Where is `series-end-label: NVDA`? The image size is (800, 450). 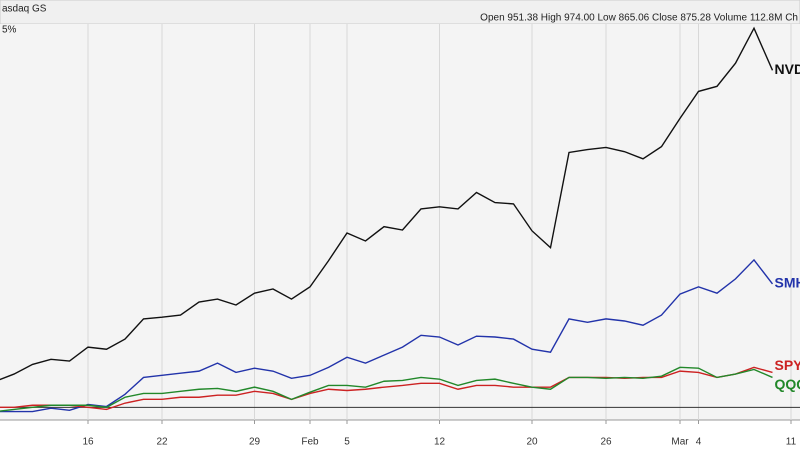 series-end-label: NVDA is located at coordinates (787, 69).